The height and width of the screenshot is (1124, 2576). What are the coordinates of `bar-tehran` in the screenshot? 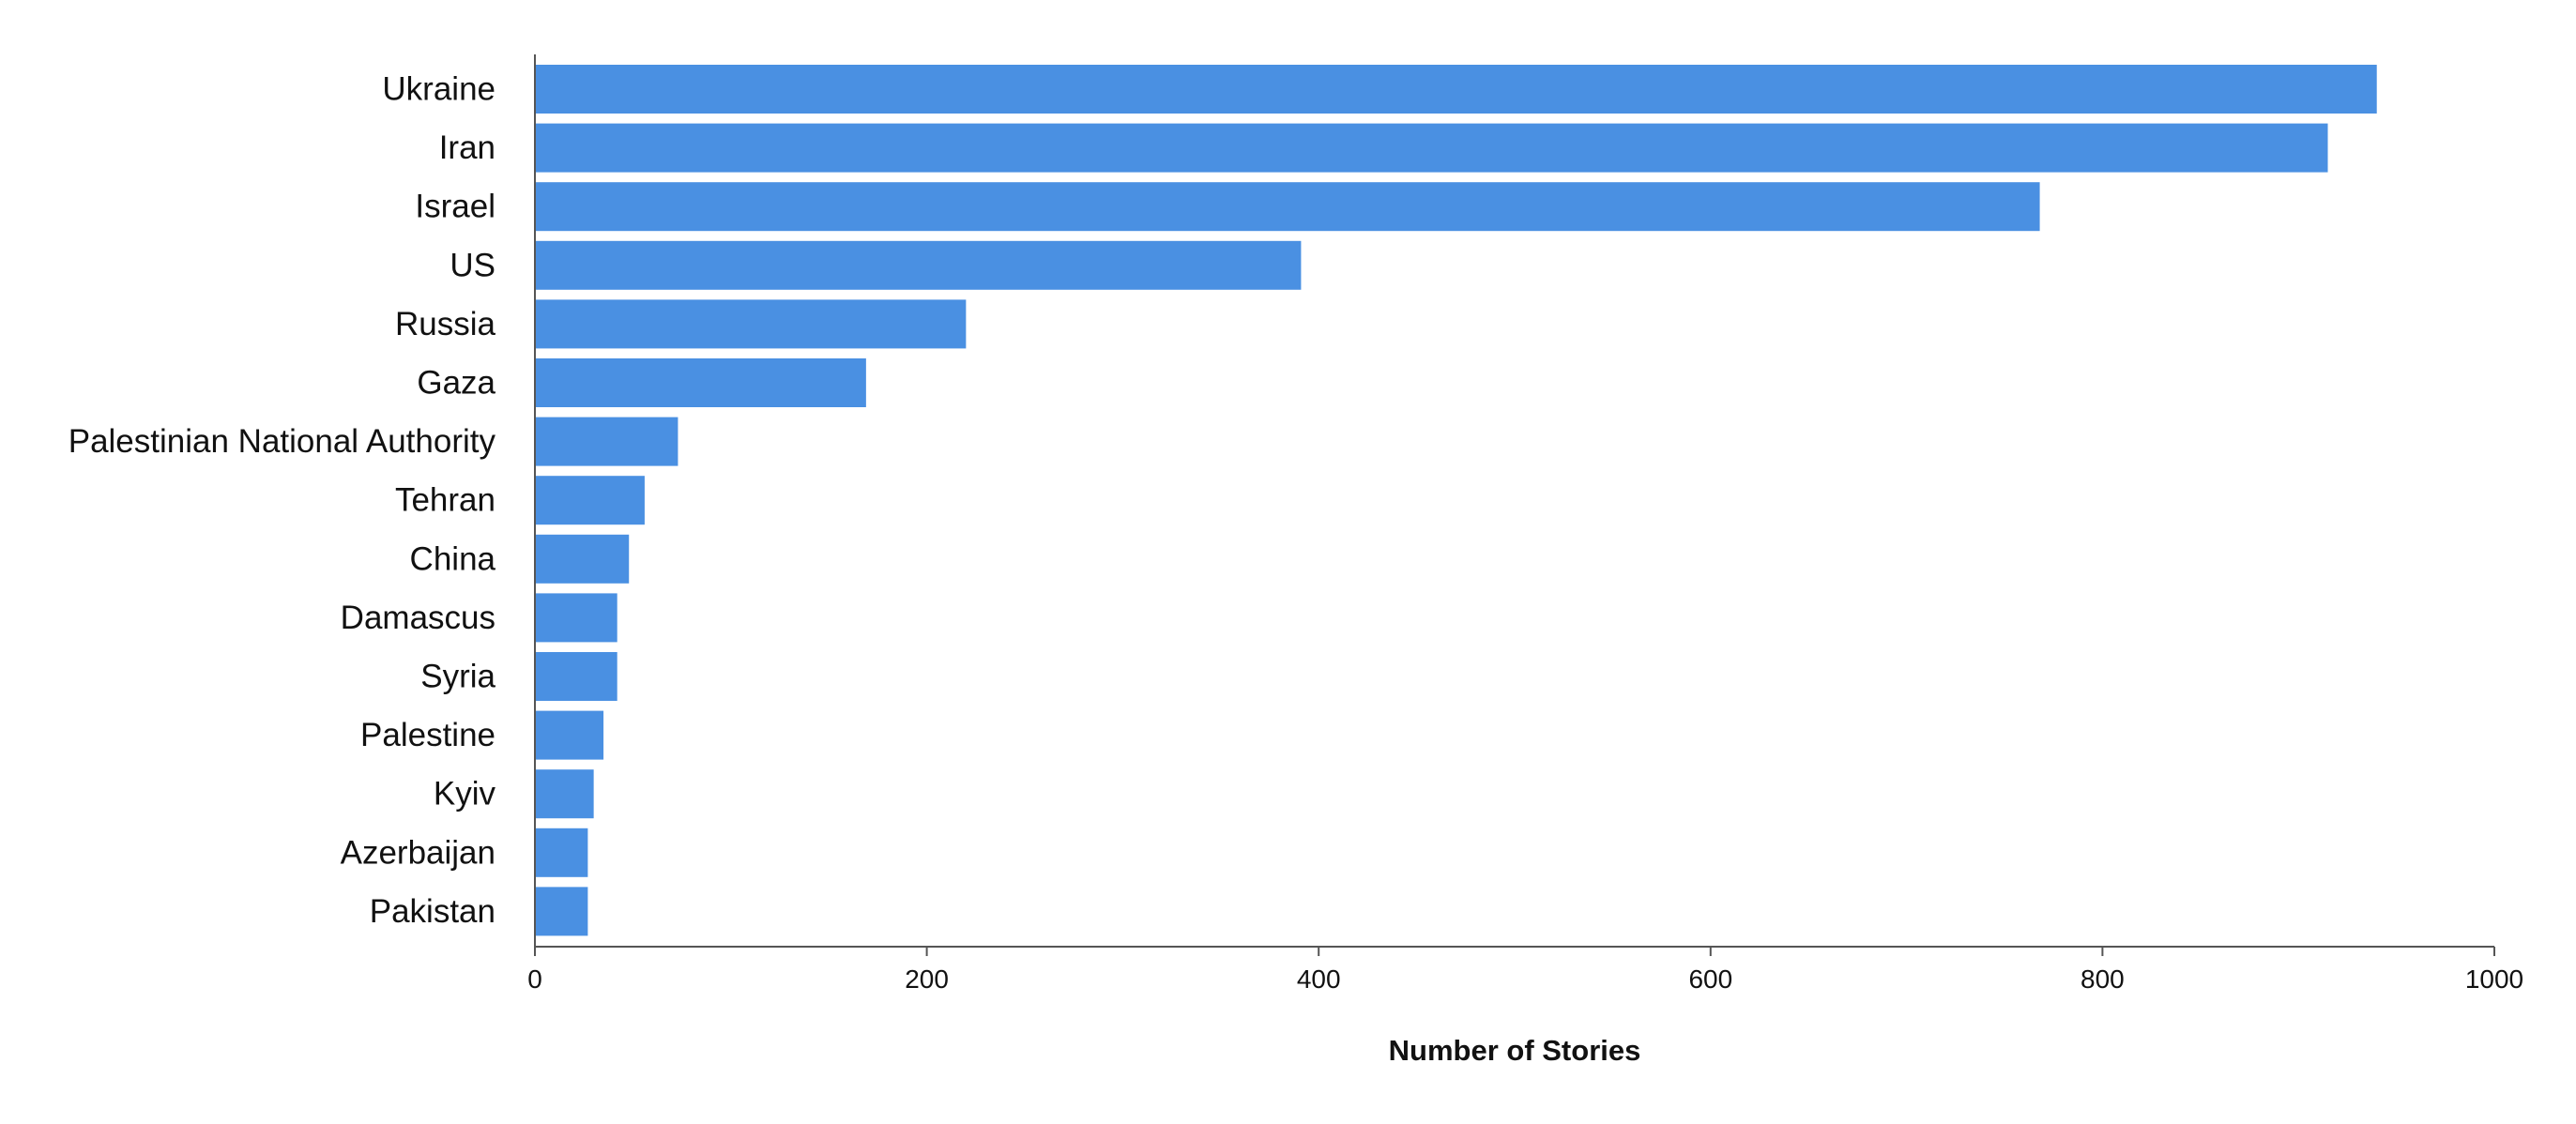 It's located at (590, 501).